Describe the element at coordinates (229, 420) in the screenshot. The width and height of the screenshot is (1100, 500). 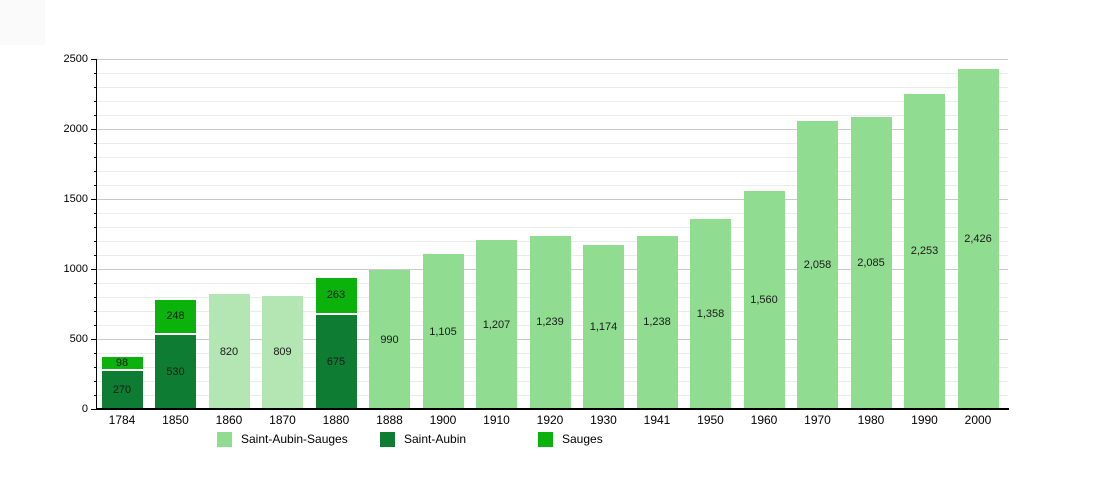
I see `x-axis-label-1860: 1860` at that location.